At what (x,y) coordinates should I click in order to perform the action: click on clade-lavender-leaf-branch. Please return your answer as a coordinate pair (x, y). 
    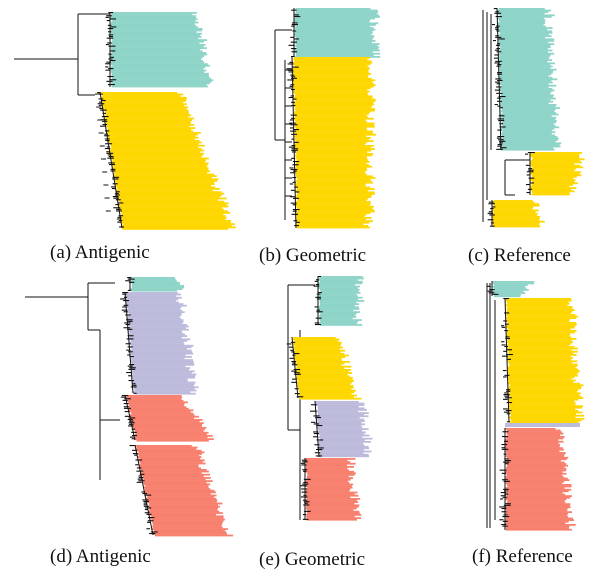
    Looking at the image, I should click on (317, 453).